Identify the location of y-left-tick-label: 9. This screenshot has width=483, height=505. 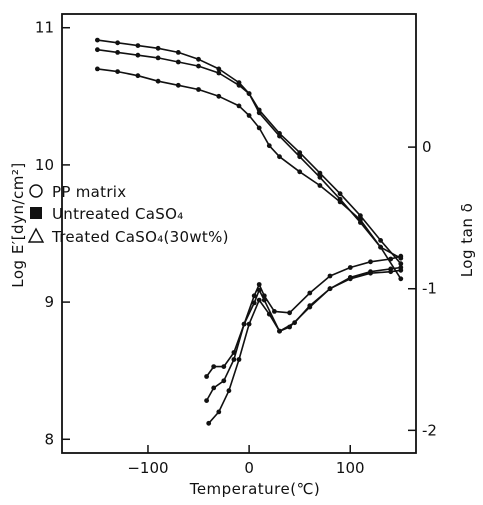
(49, 302).